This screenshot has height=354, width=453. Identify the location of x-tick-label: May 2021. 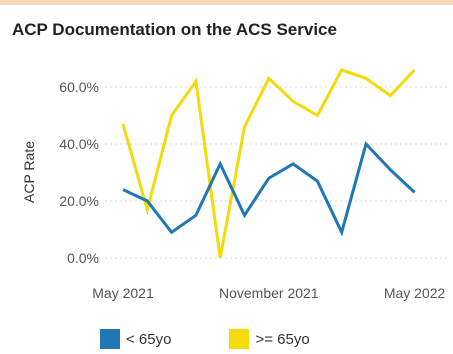
(123, 293).